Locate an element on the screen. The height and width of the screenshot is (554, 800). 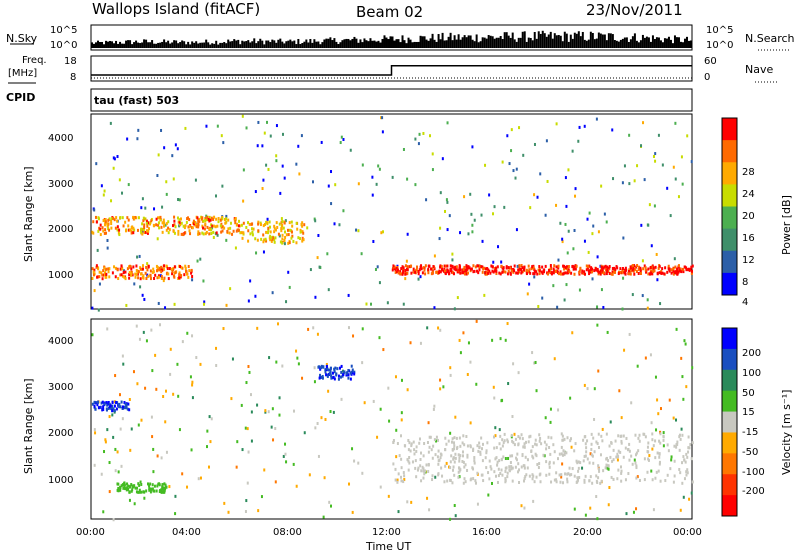
velocity-colorbar-frame is located at coordinates (729, 422).